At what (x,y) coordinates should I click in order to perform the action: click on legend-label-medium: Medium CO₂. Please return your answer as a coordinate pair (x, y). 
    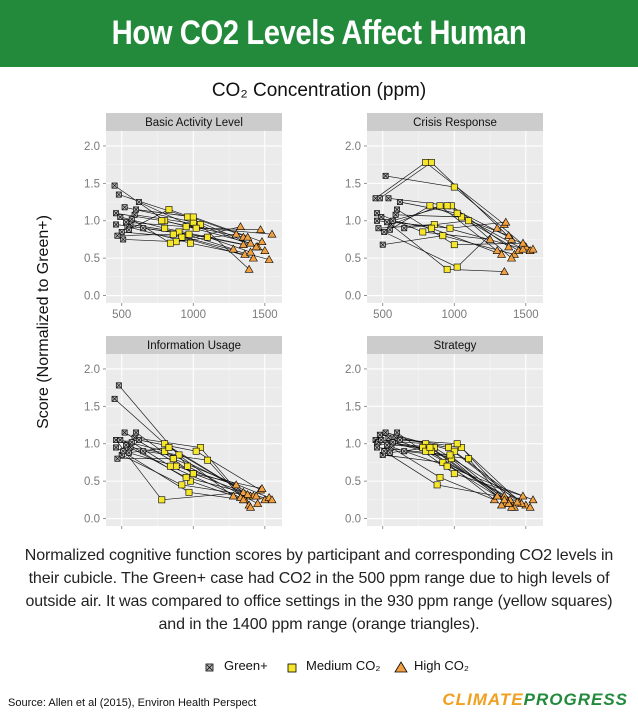
    Looking at the image, I should click on (343, 665).